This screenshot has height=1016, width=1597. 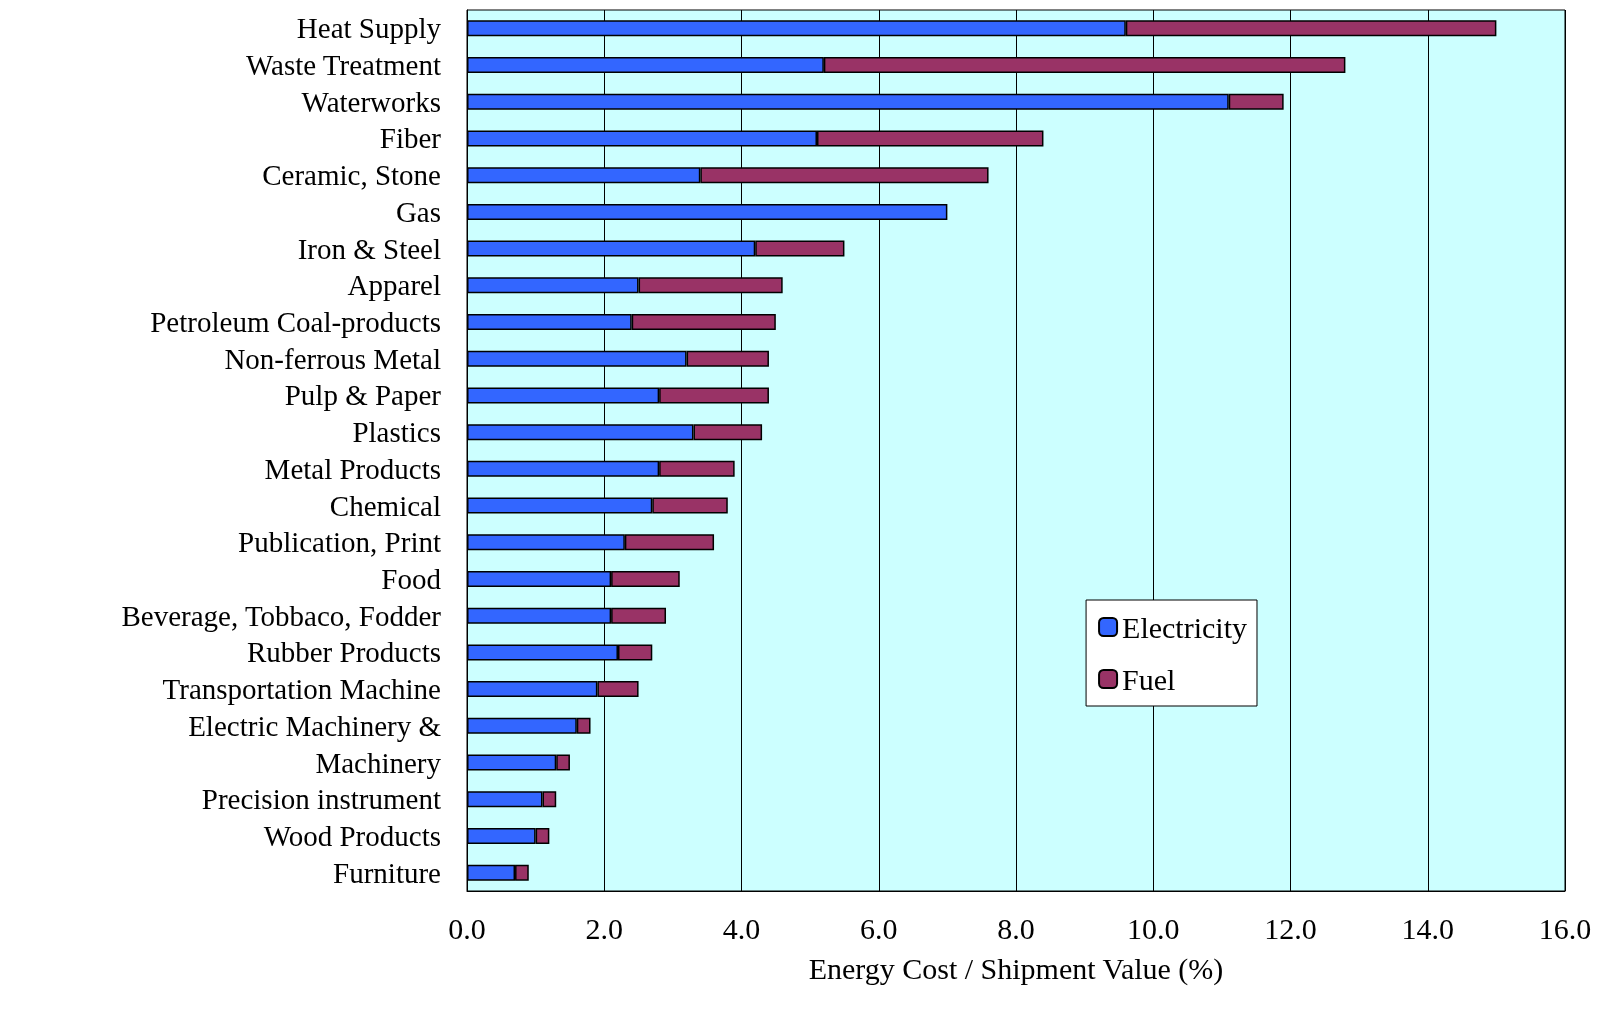 I want to click on y-tick-label: Pulp & Paper, so click(x=363, y=395).